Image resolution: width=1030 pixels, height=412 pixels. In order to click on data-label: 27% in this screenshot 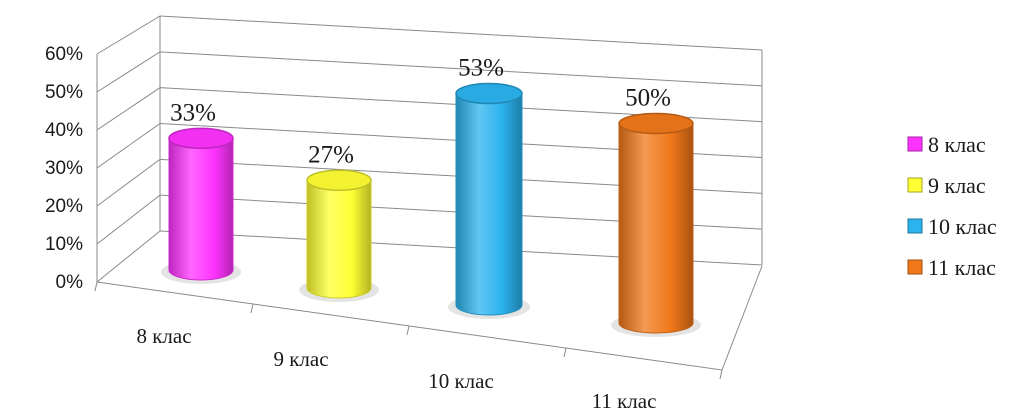, I will do `click(331, 154)`.